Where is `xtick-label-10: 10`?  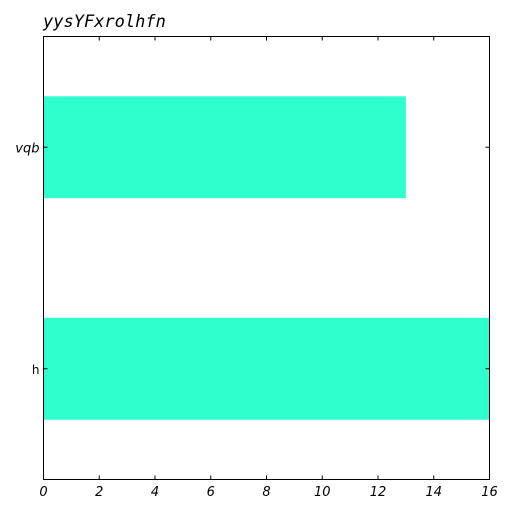 xtick-label-10: 10 is located at coordinates (322, 492).